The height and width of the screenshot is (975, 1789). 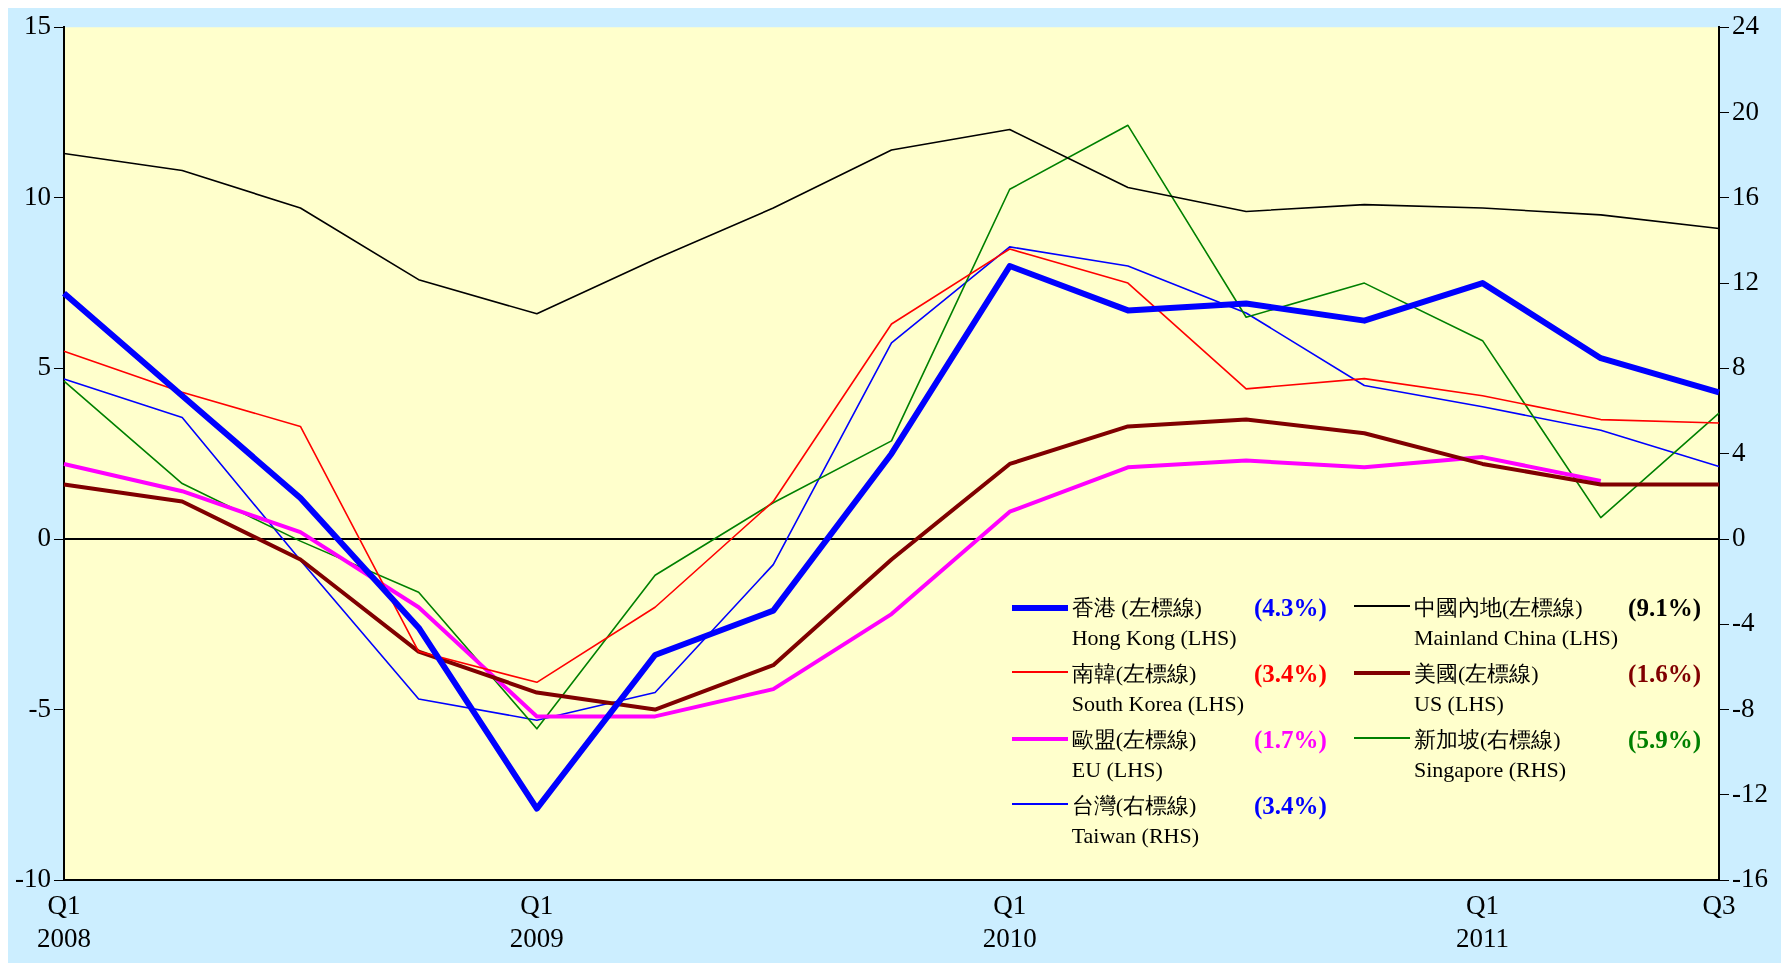 What do you see at coordinates (1154, 623) in the screenshot?
I see `legend-label: 香港 (左標線) Hong Kong (LHS)` at bounding box center [1154, 623].